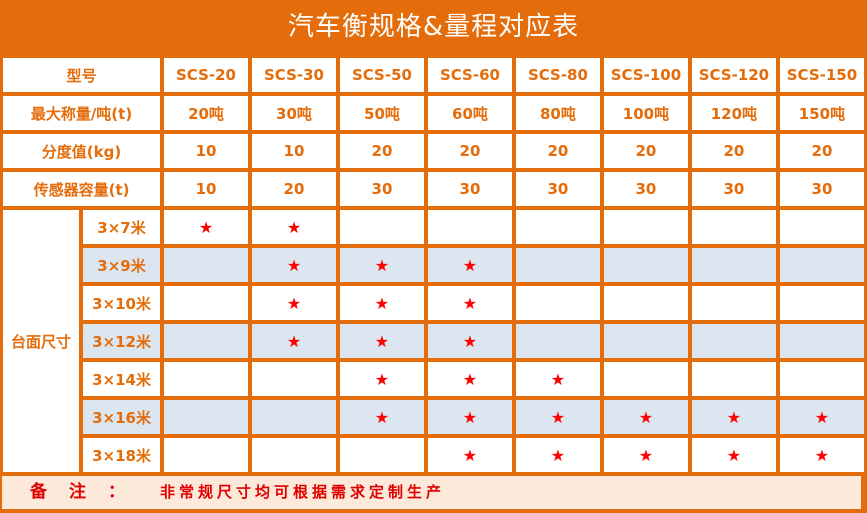 The height and width of the screenshot is (513, 867). Describe the element at coordinates (122, 265) in the screenshot. I see `size-label: 3×9米` at that location.